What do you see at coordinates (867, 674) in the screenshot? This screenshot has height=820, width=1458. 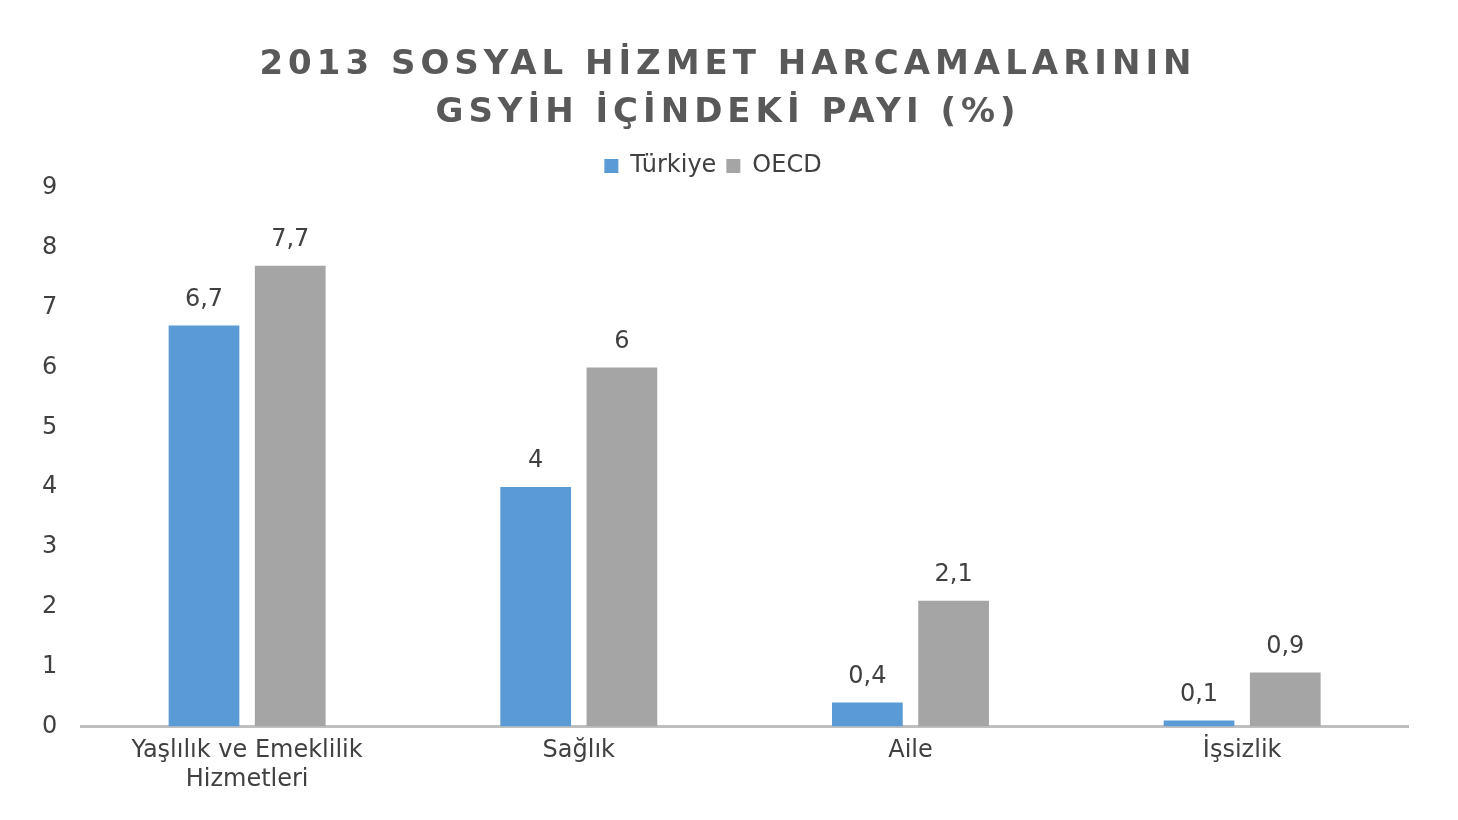 I see `data-label: 0,4` at bounding box center [867, 674].